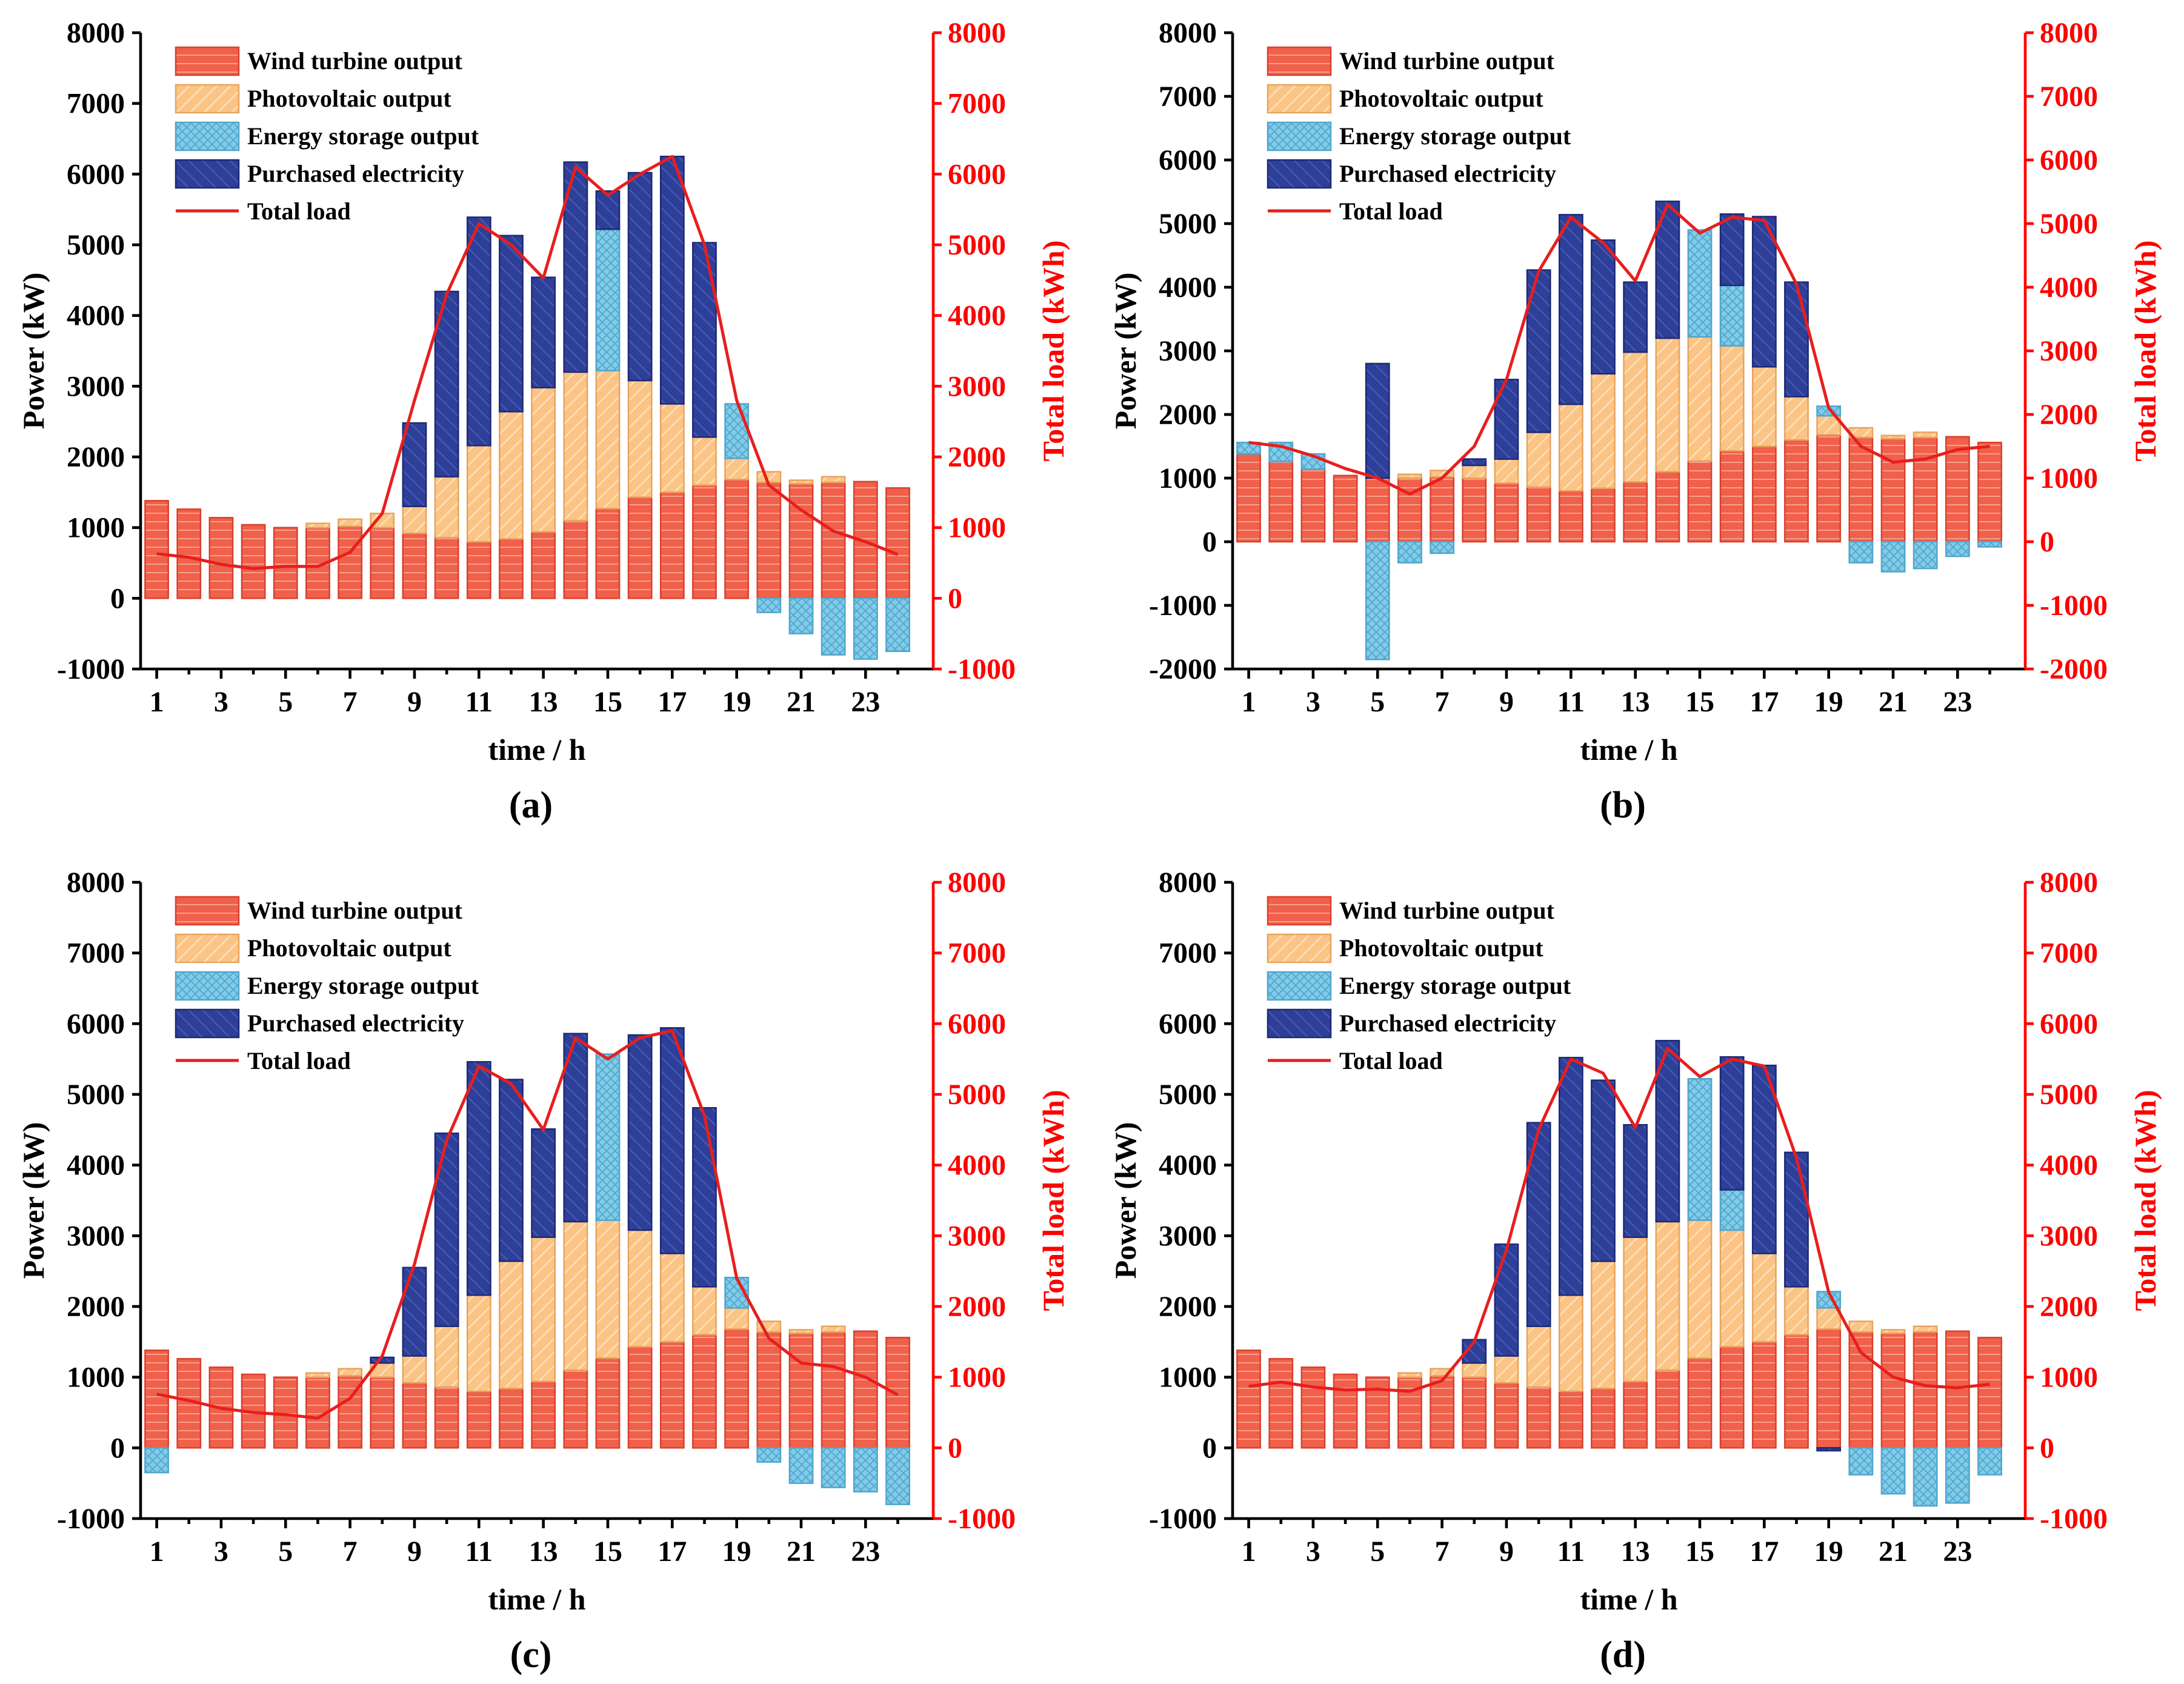 The width and height of the screenshot is (2184, 1684). I want to click on bar-purchased-h17, so click(1764, 292).